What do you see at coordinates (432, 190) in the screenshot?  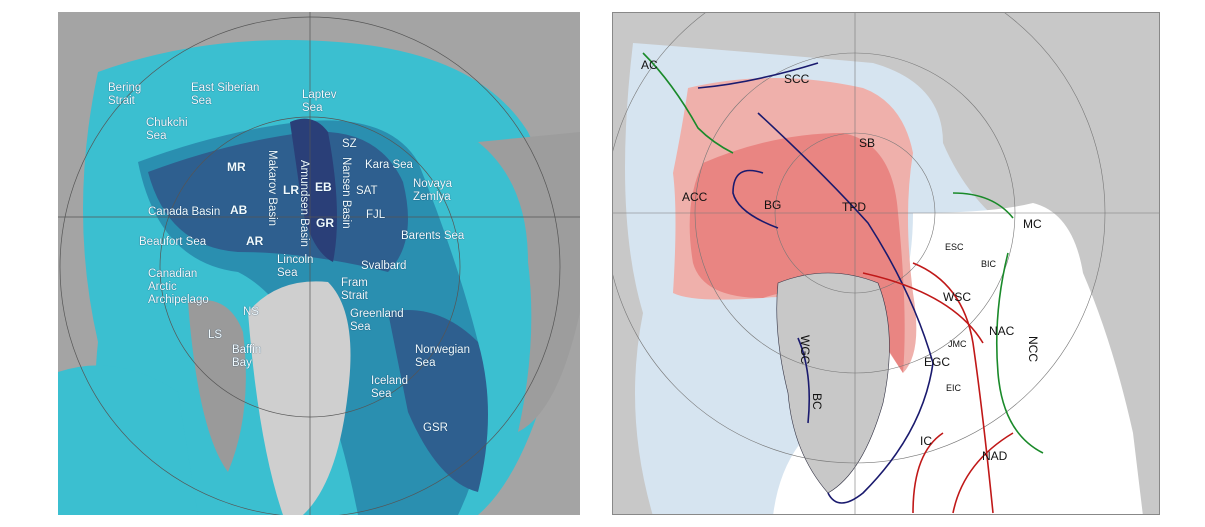 I see `label-novaya-zemlya: Novaya Zemlya` at bounding box center [432, 190].